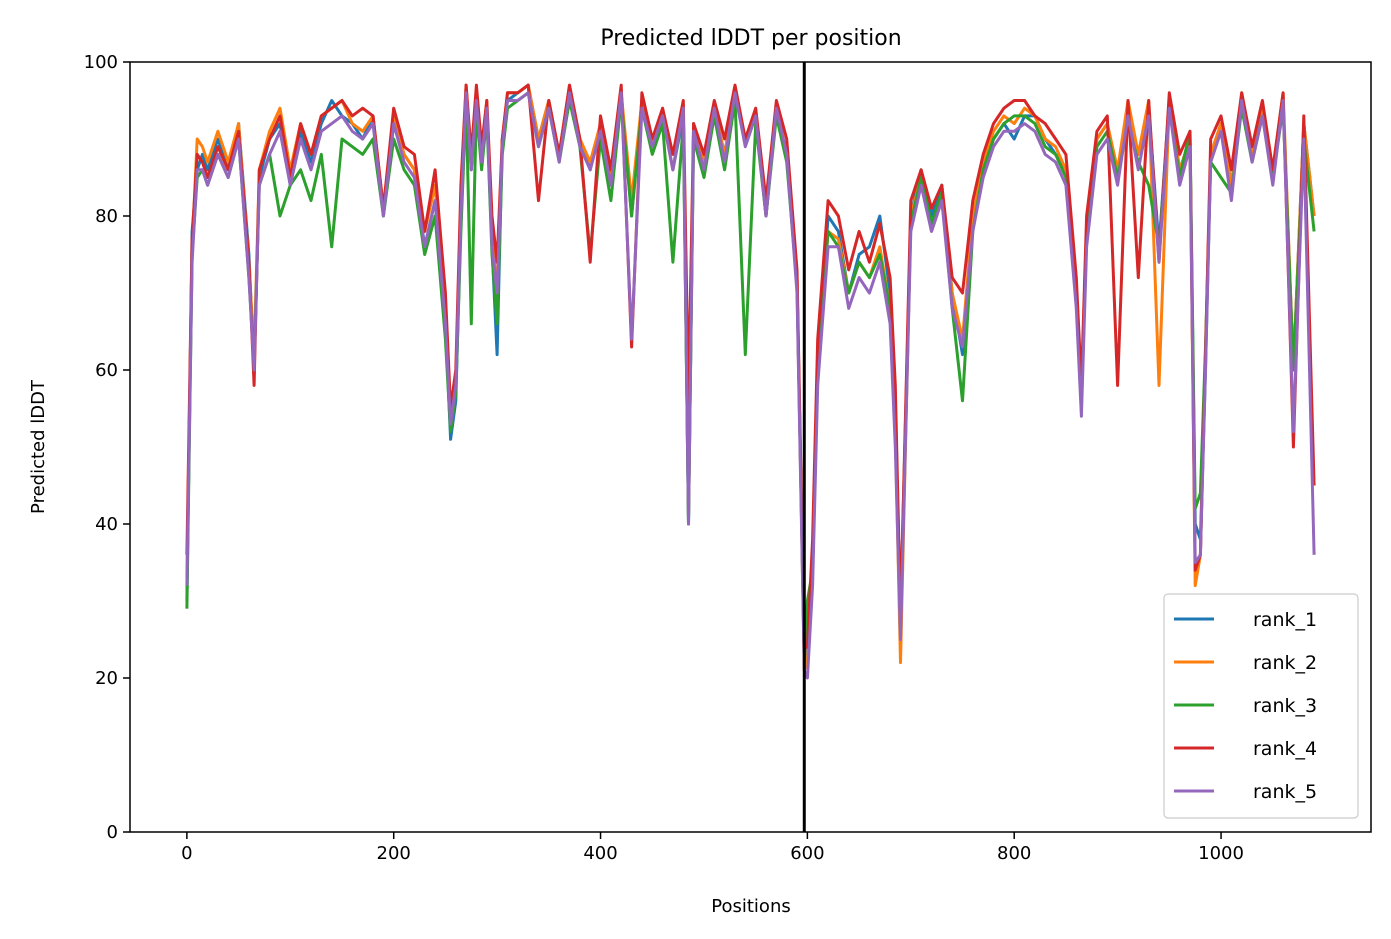 Image resolution: width=1391 pixels, height=939 pixels. What do you see at coordinates (1221, 853) in the screenshot?
I see `x-tick-label: 1000` at bounding box center [1221, 853].